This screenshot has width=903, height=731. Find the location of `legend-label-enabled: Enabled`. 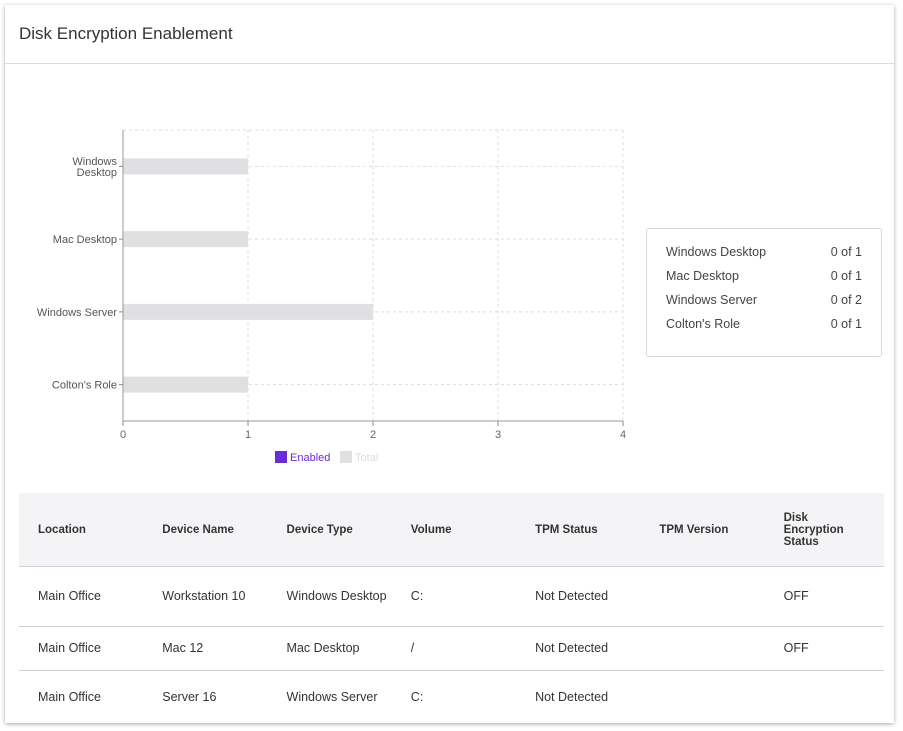

legend-label-enabled: Enabled is located at coordinates (310, 458).